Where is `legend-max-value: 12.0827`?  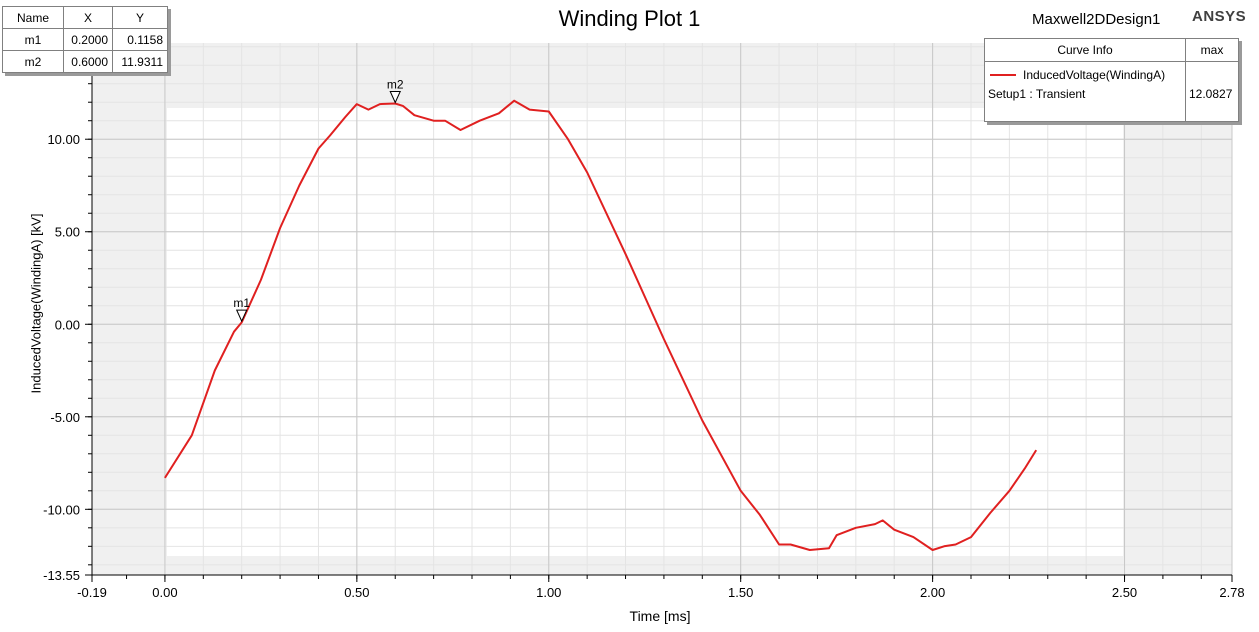
legend-max-value: 12.0827 is located at coordinates (1211, 94).